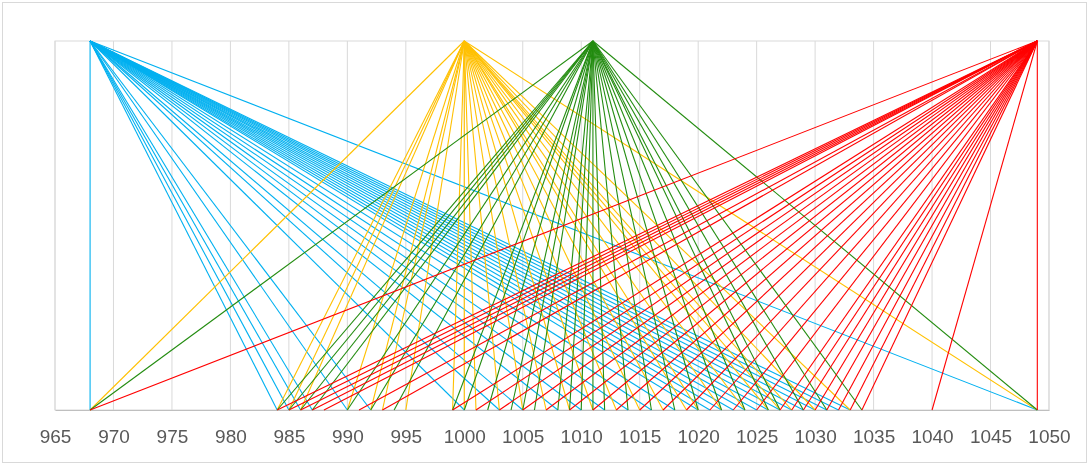 The image size is (1089, 465). What do you see at coordinates (932, 437) in the screenshot?
I see `x-tick-label: 1040` at bounding box center [932, 437].